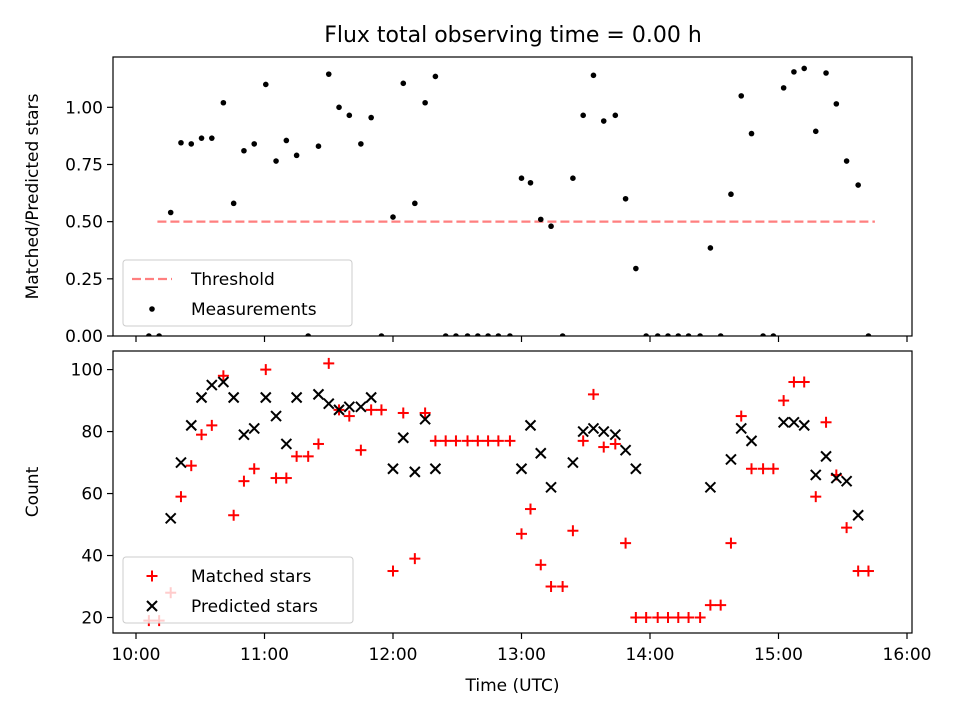  What do you see at coordinates (152, 606) in the screenshot?
I see `legend-predicted-swatch` at bounding box center [152, 606].